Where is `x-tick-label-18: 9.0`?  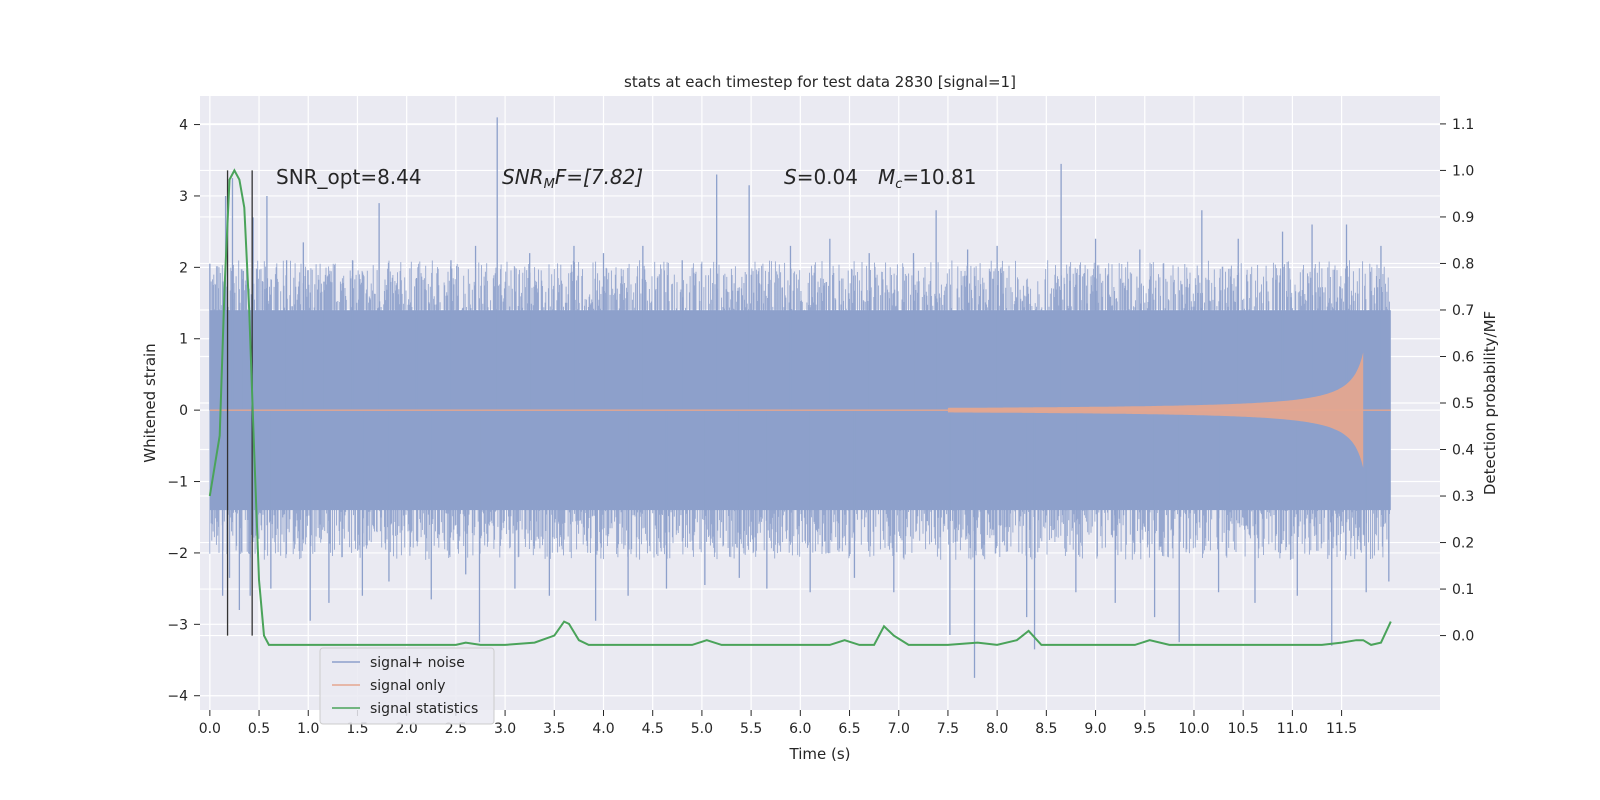
x-tick-label-18: 9.0 is located at coordinates (1095, 729).